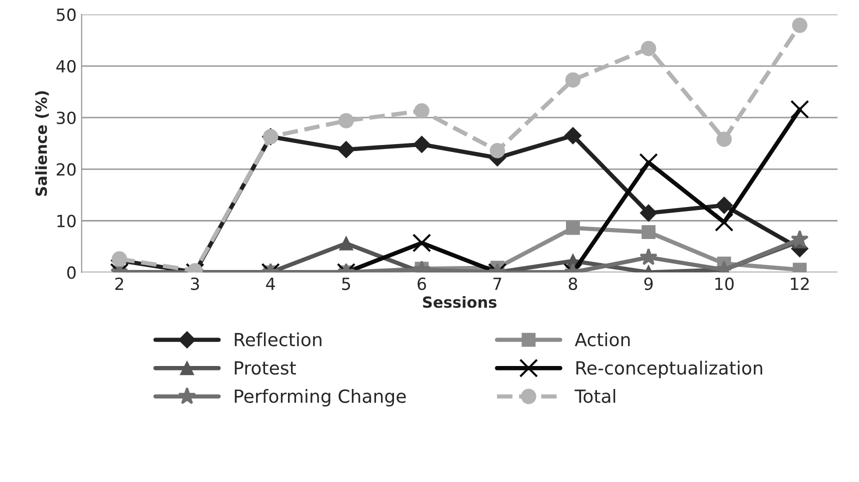 The height and width of the screenshot is (482, 859). Describe the element at coordinates (66, 118) in the screenshot. I see `y-tick-label: 30` at that location.